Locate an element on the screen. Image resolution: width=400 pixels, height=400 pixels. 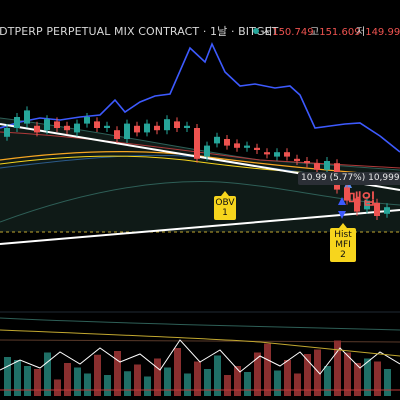
pane-signal-line is located at coordinates (200, 343).